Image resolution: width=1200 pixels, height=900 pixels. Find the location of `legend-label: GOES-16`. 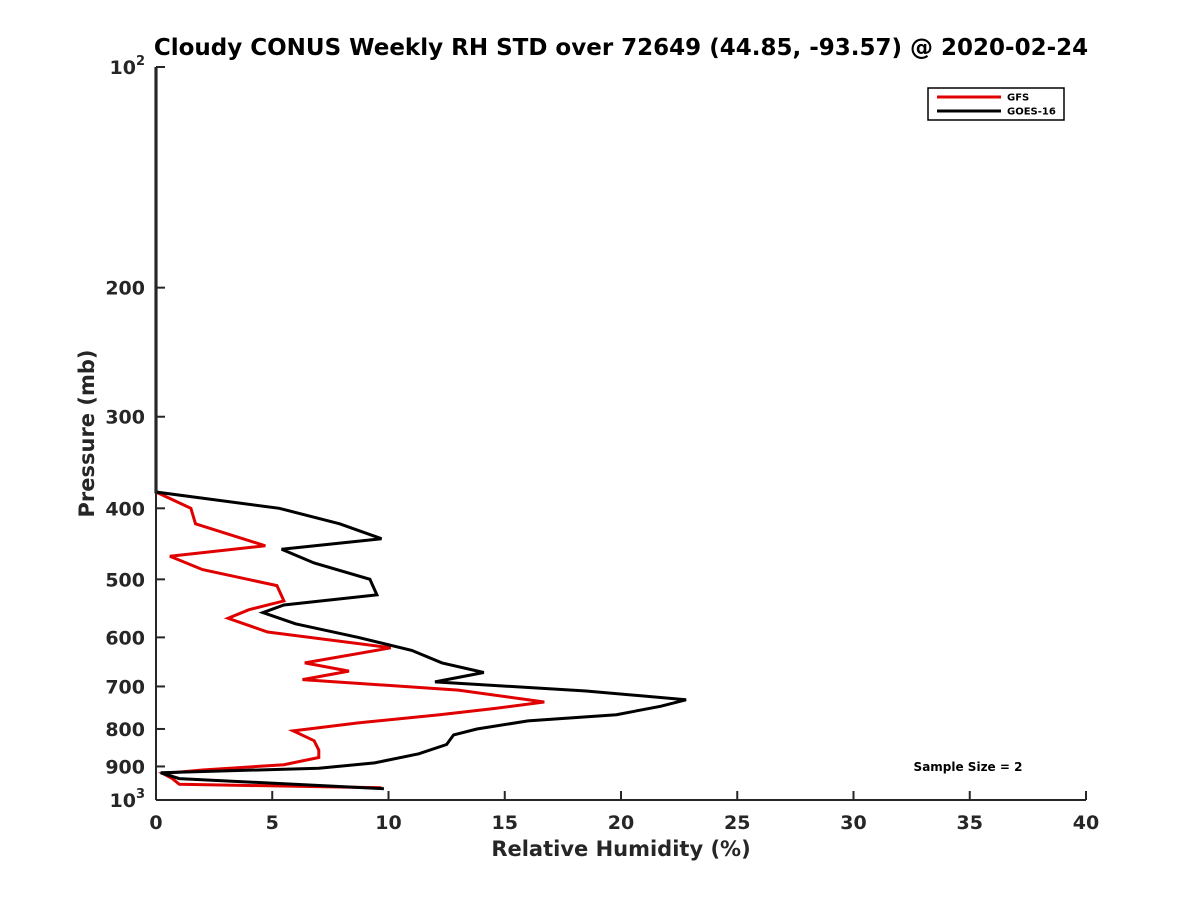

legend-label: GOES-16 is located at coordinates (1031, 112).